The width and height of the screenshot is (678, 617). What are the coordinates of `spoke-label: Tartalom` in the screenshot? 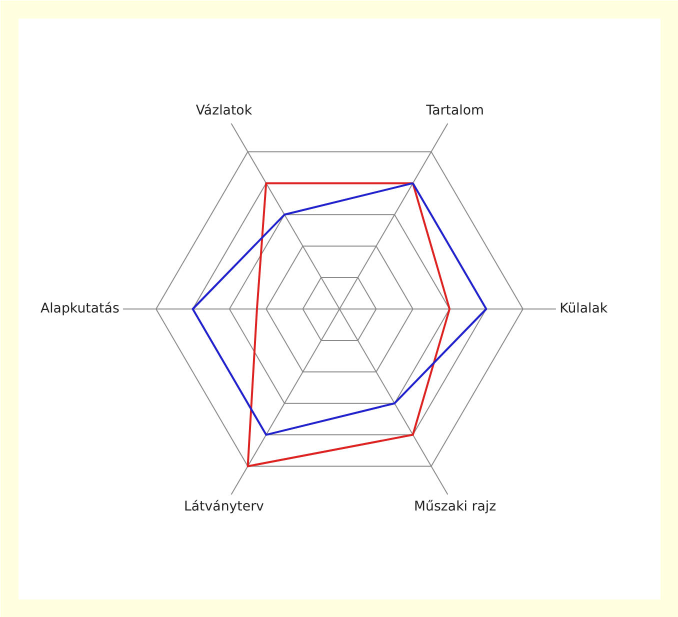 It's located at (454, 110).